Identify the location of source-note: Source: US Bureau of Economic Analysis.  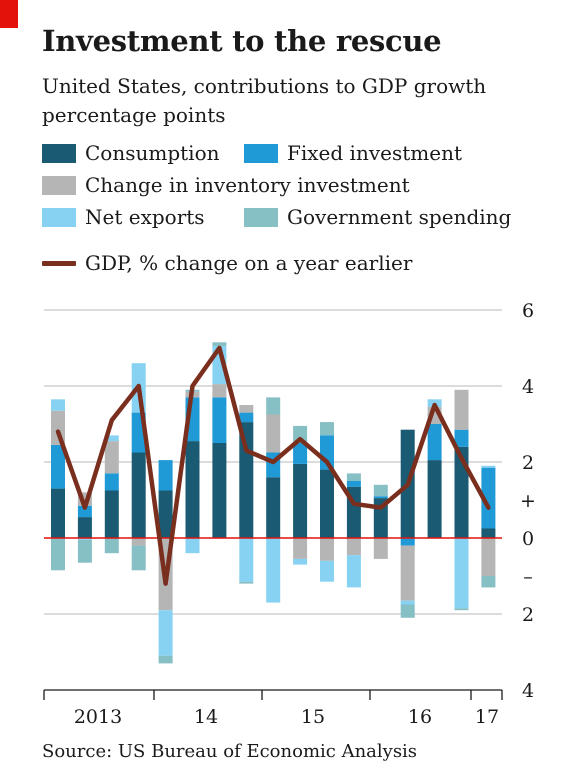
(230, 751).